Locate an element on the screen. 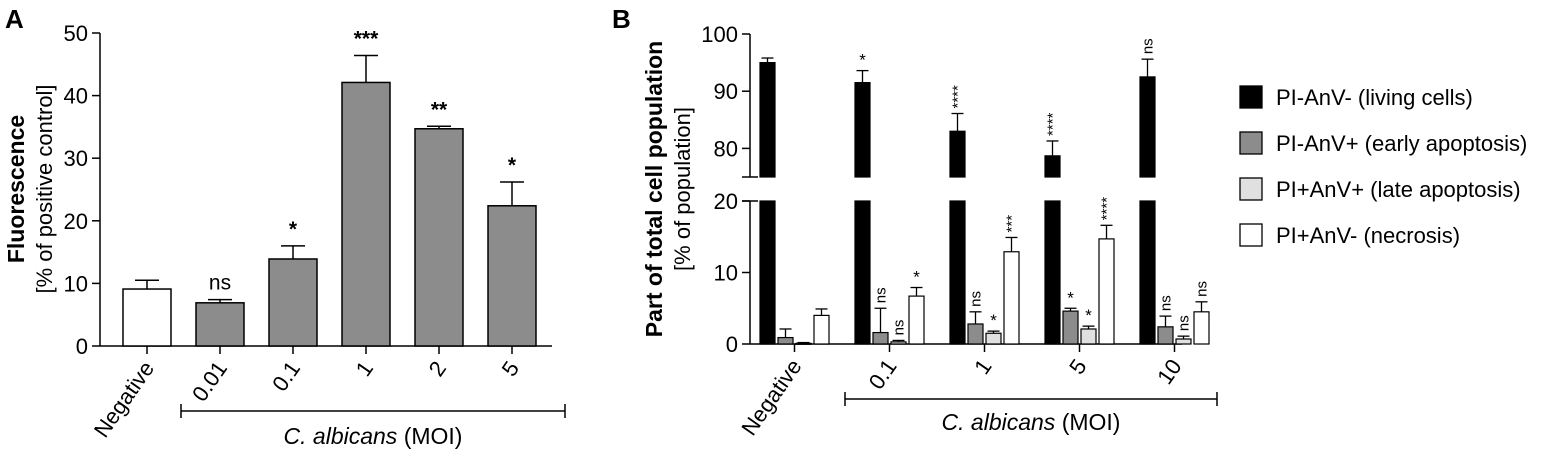 This screenshot has height=455, width=1547. y-tick-label: 30 is located at coordinates (76, 158).